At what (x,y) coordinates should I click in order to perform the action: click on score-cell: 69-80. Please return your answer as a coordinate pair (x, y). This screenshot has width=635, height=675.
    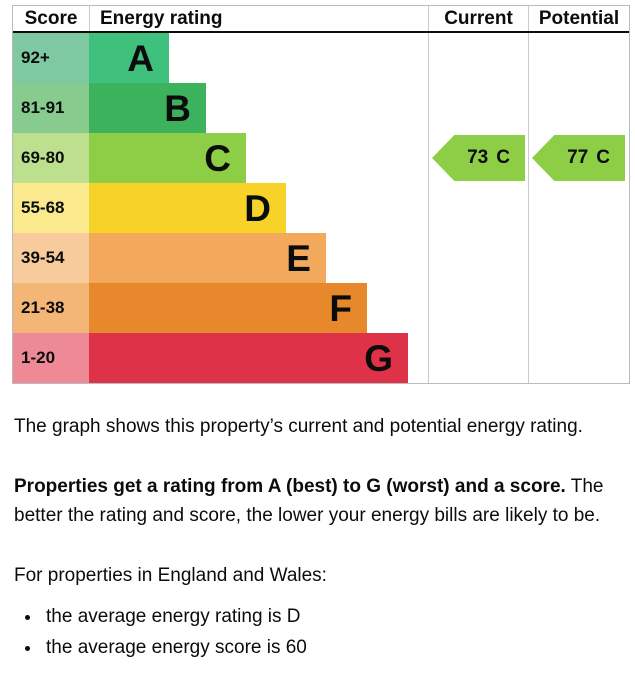
    Looking at the image, I should click on (51, 158).